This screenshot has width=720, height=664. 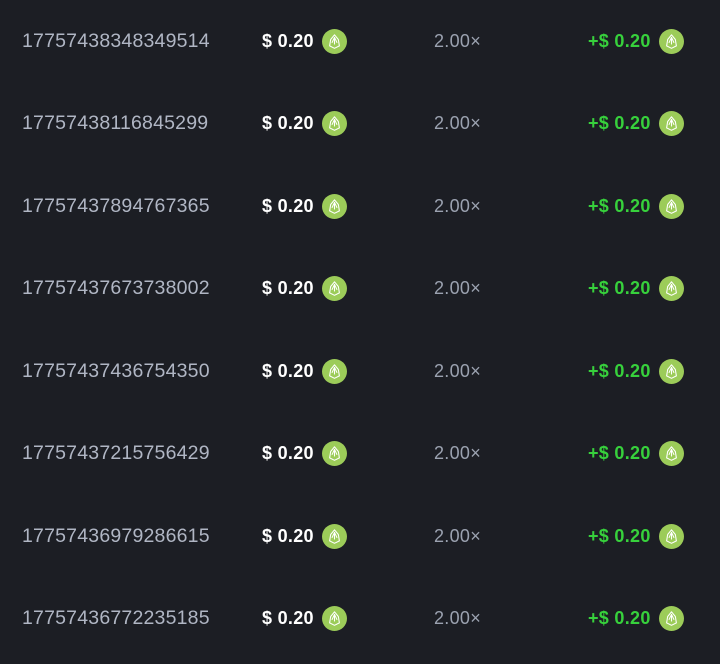 I want to click on bet-id-value: 1775743677223518​5, so click(x=116, y=618).